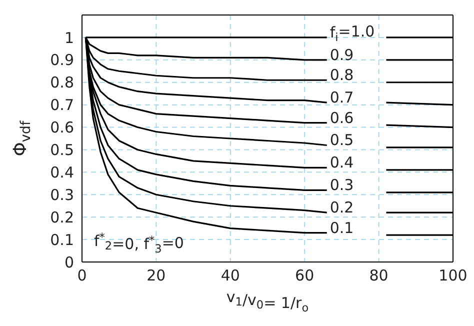  I want to click on y-tick-label: 0.6, so click(62, 127).